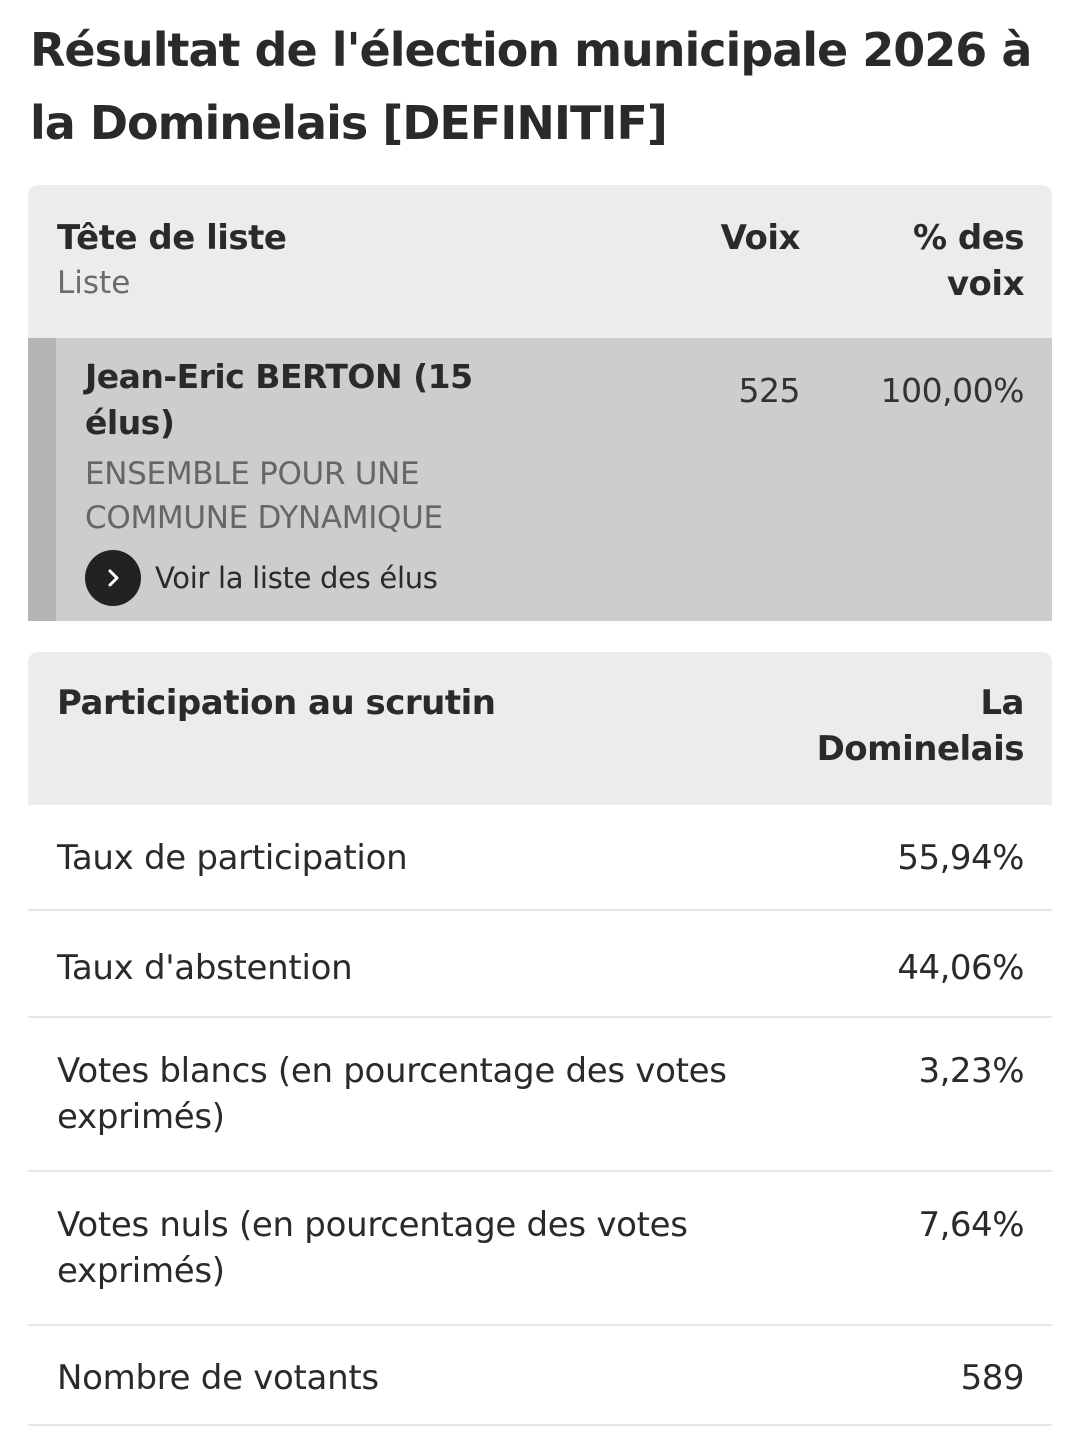  What do you see at coordinates (992, 1378) in the screenshot?
I see `participation-row-value: 589` at bounding box center [992, 1378].